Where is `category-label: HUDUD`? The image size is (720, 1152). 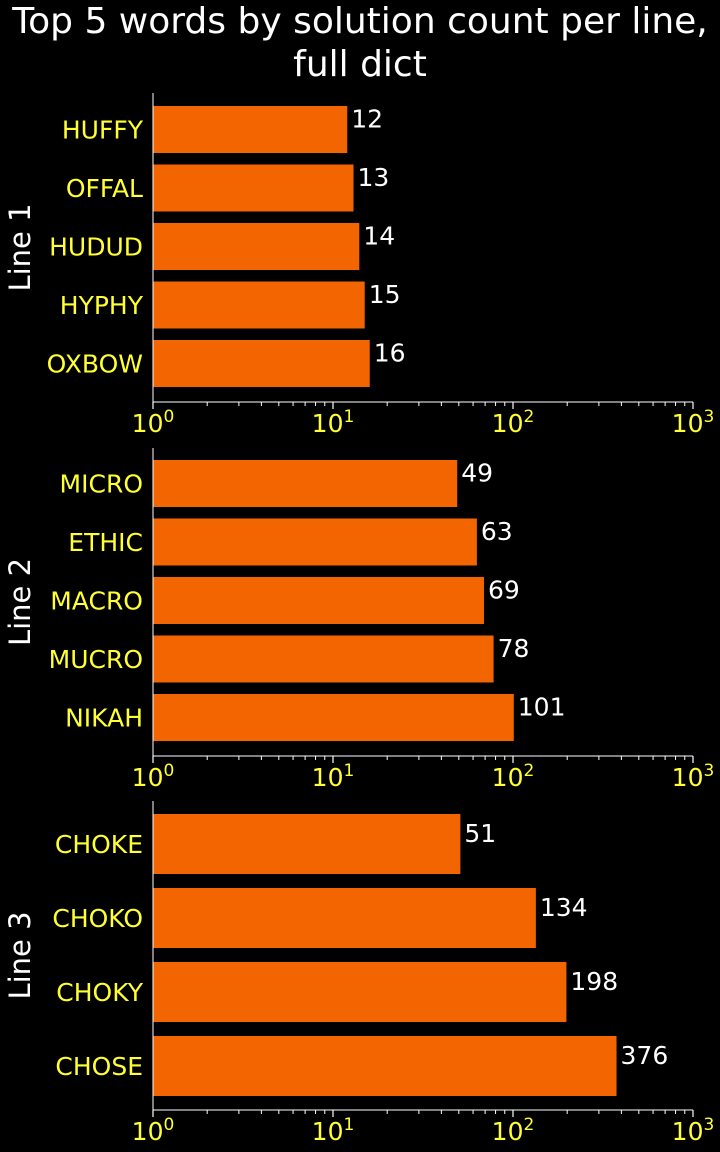
category-label: HUDUD is located at coordinates (96, 247).